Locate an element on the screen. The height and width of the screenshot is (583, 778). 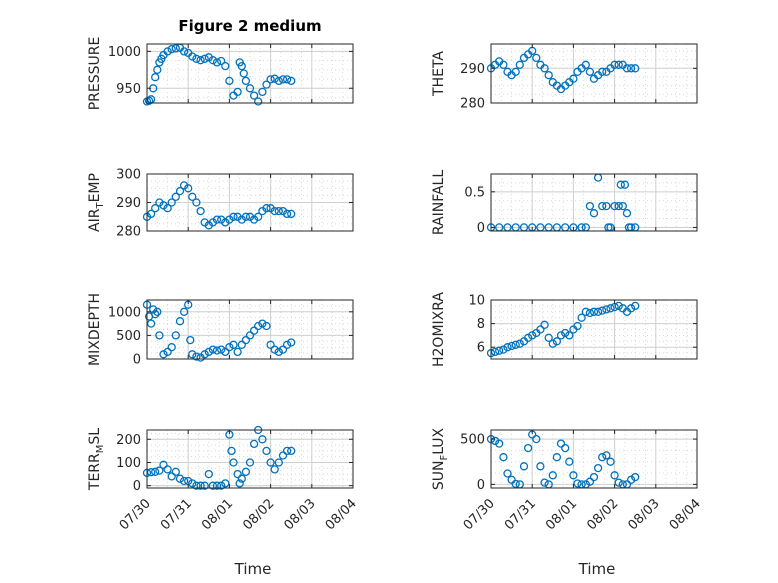
y-axis-label: THETA is located at coordinates (439, 74).